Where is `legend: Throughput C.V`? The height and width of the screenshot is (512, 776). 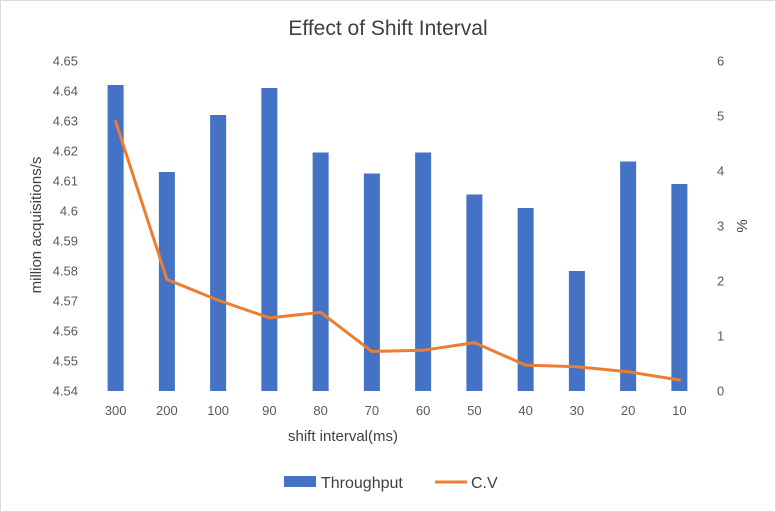
legend: Throughput C.V is located at coordinates (391, 483).